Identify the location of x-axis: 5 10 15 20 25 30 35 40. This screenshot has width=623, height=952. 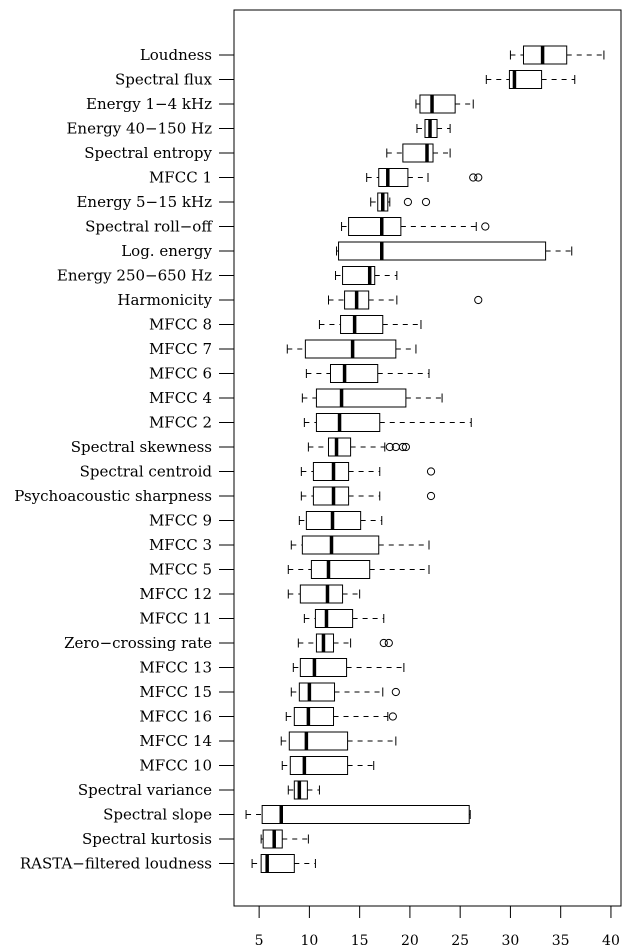
(437, 927).